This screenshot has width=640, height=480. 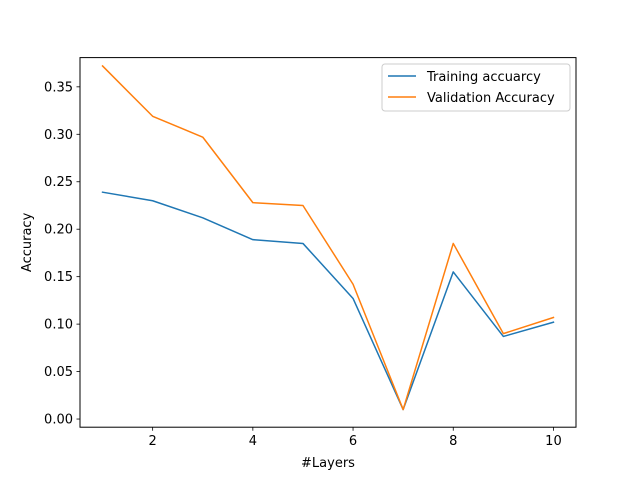 I want to click on x-axis-label: #Layers, so click(x=328, y=463).